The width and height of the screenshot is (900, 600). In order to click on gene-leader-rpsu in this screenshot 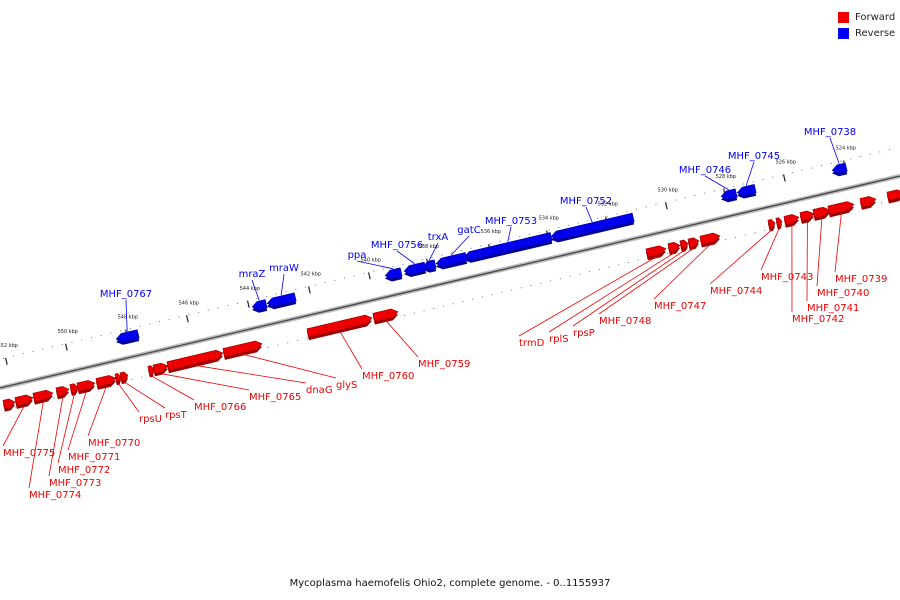, I will do `click(129, 398)`.